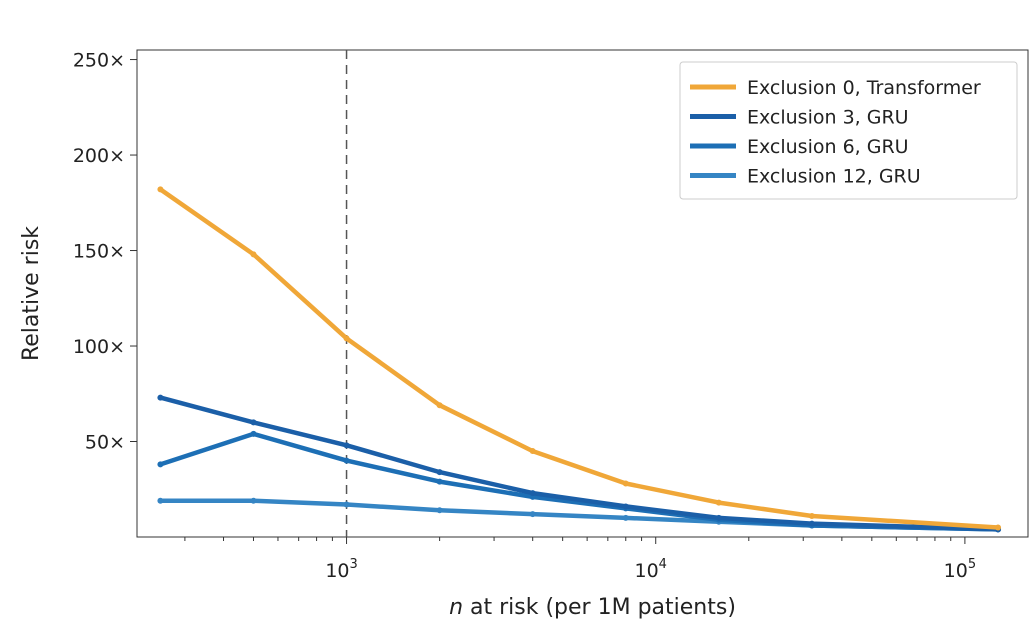 The width and height of the screenshot is (1036, 629). I want to click on legend-label: Exclusion 12, GRU, so click(834, 177).